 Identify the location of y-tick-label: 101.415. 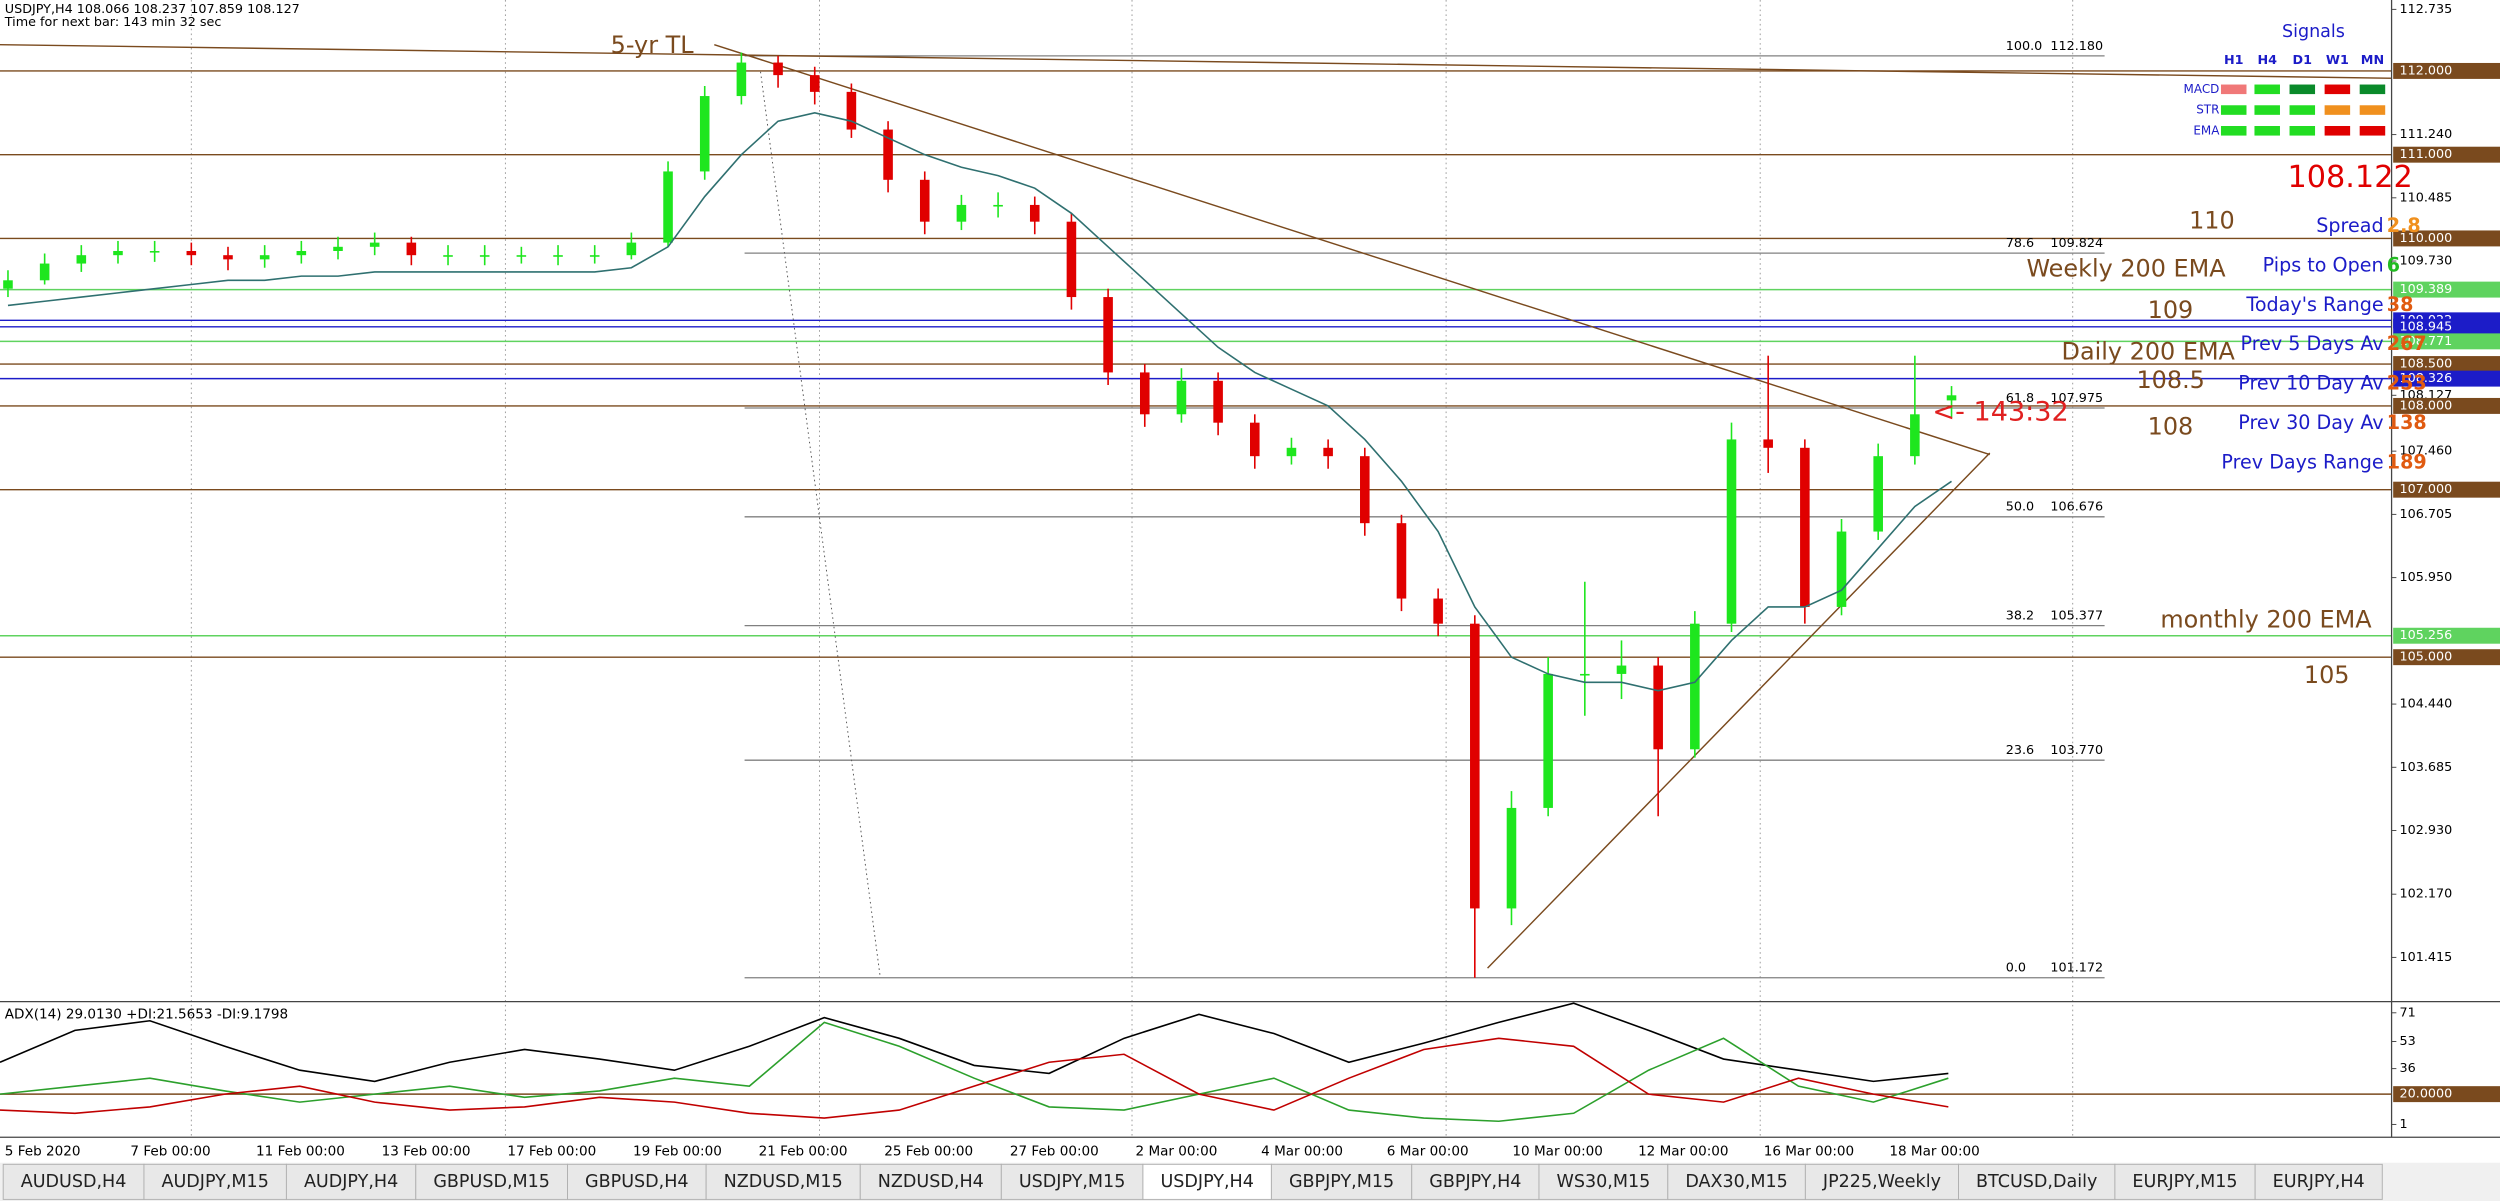
(2426, 957).